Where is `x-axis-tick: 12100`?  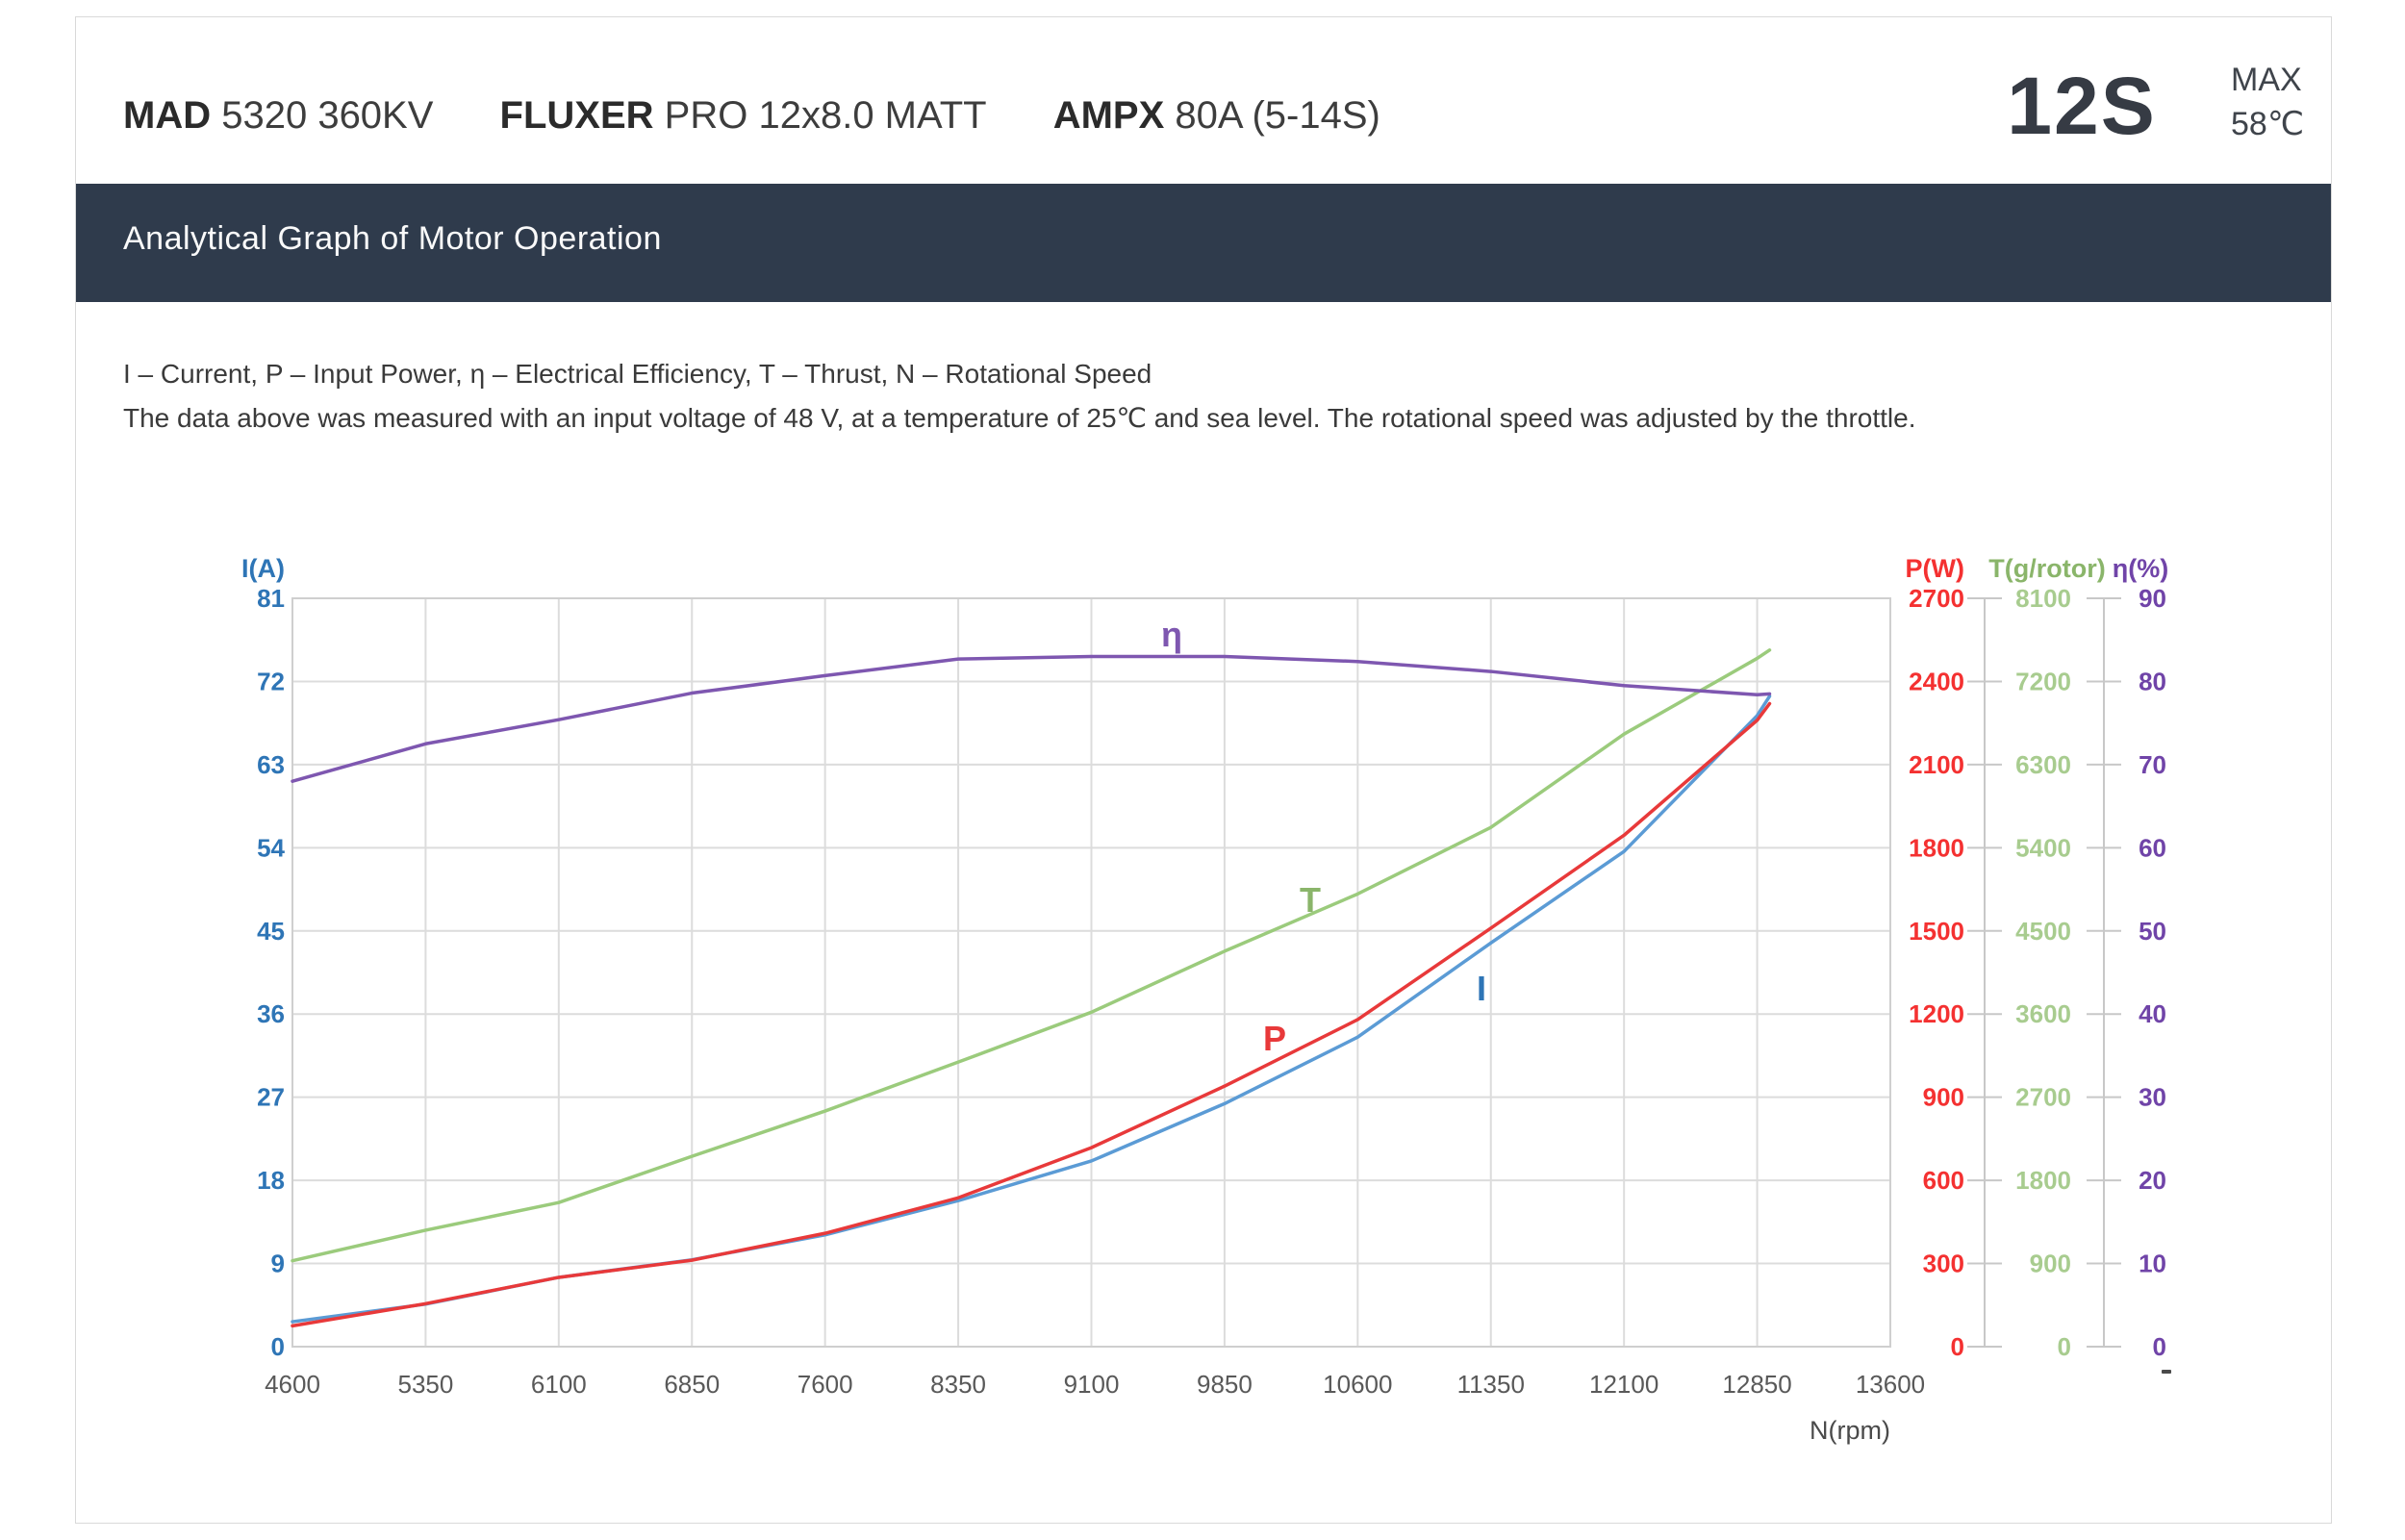
x-axis-tick: 12100 is located at coordinates (1623, 1384).